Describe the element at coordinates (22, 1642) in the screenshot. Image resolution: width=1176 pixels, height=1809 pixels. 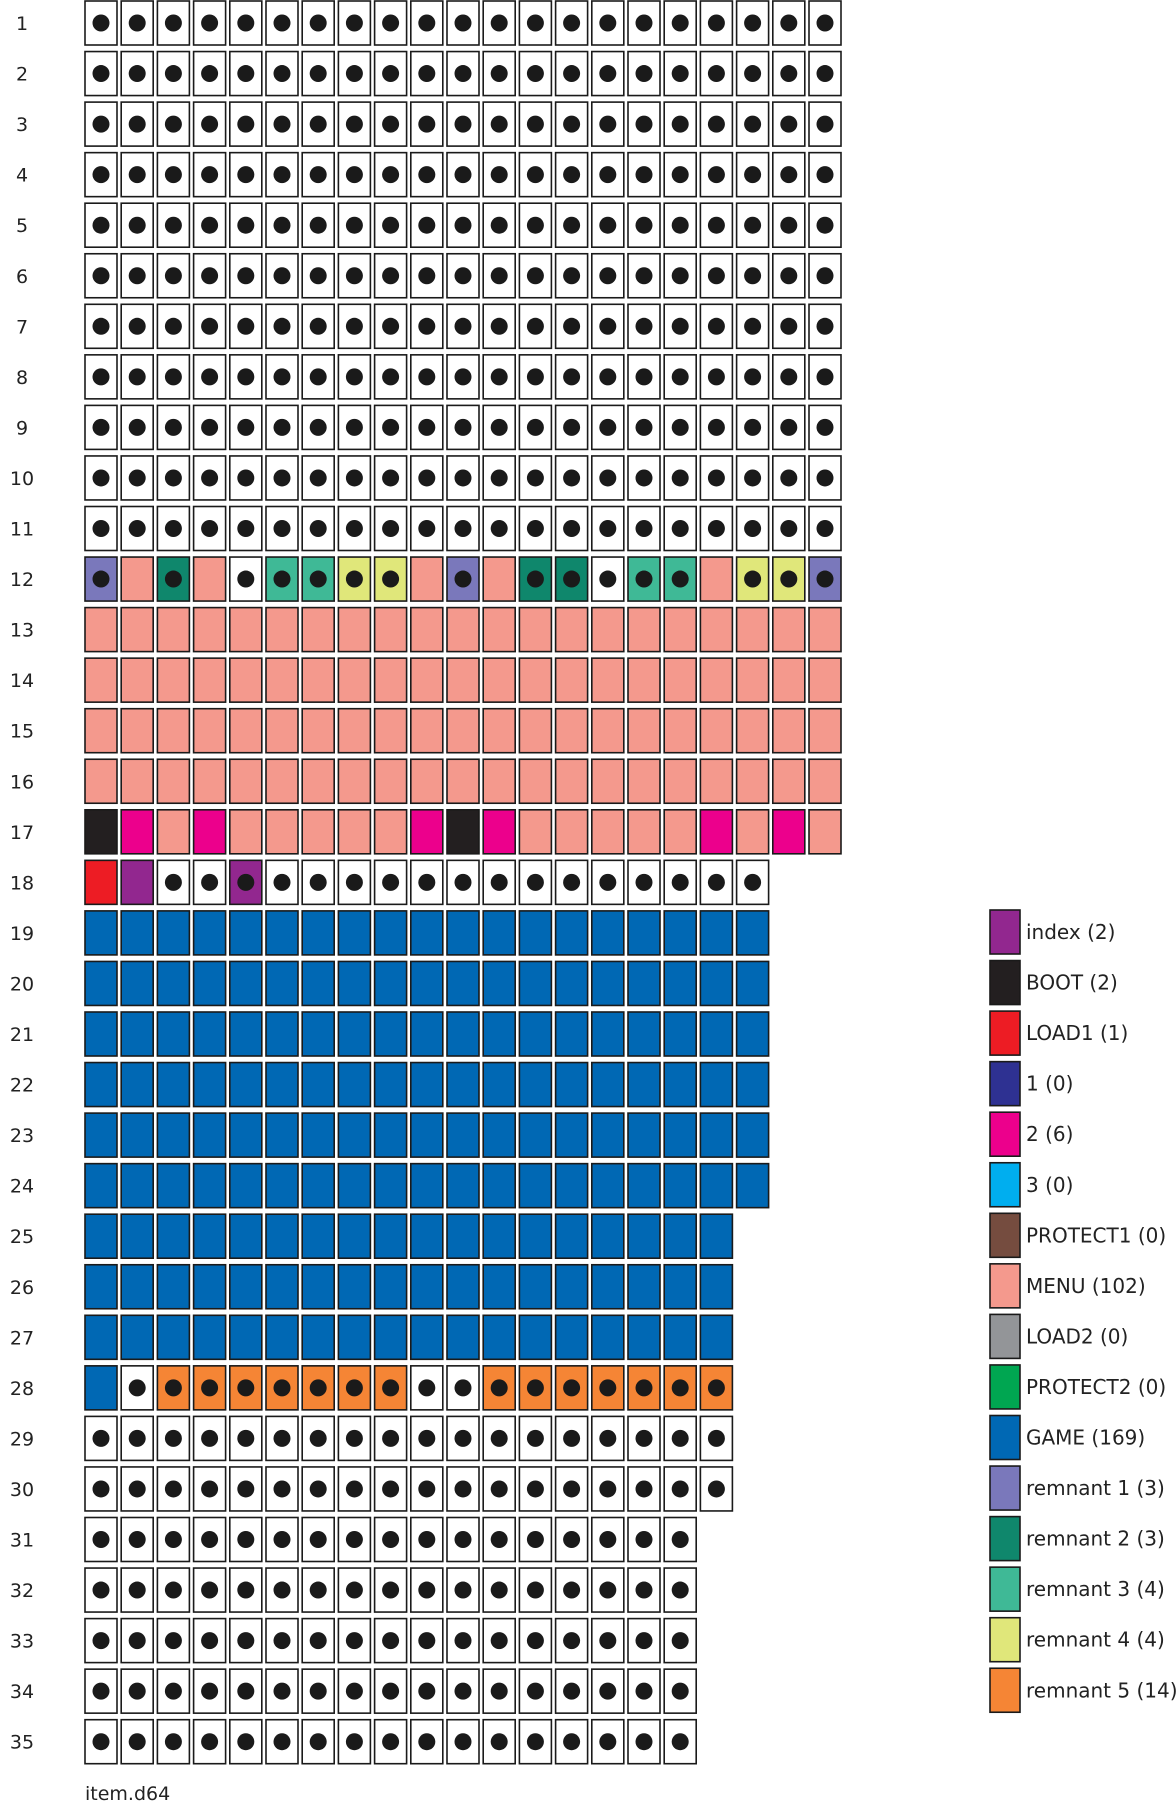
I see `track-number-label: 33` at that location.